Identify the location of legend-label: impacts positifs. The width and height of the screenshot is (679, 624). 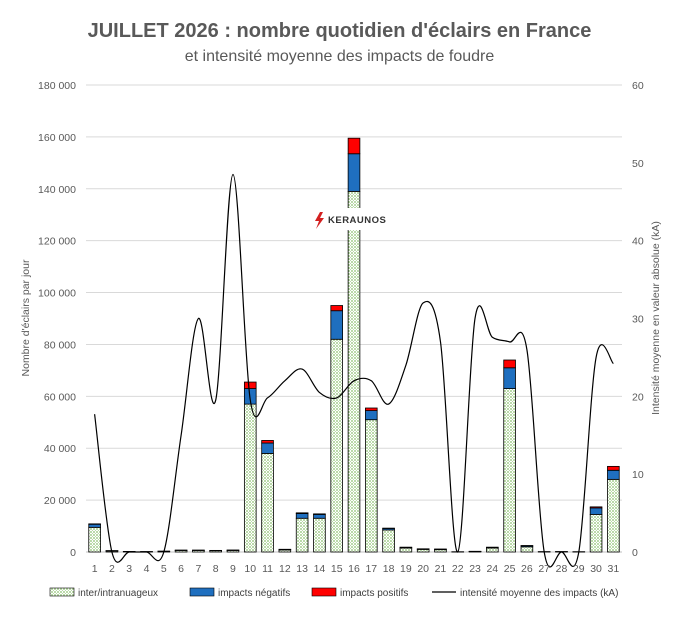
(374, 593).